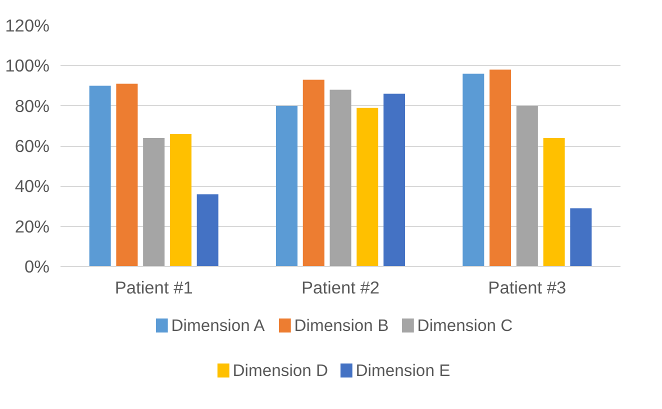 The width and height of the screenshot is (662, 409). Describe the element at coordinates (403, 370) in the screenshot. I see `legend-label: Dimension E` at that location.